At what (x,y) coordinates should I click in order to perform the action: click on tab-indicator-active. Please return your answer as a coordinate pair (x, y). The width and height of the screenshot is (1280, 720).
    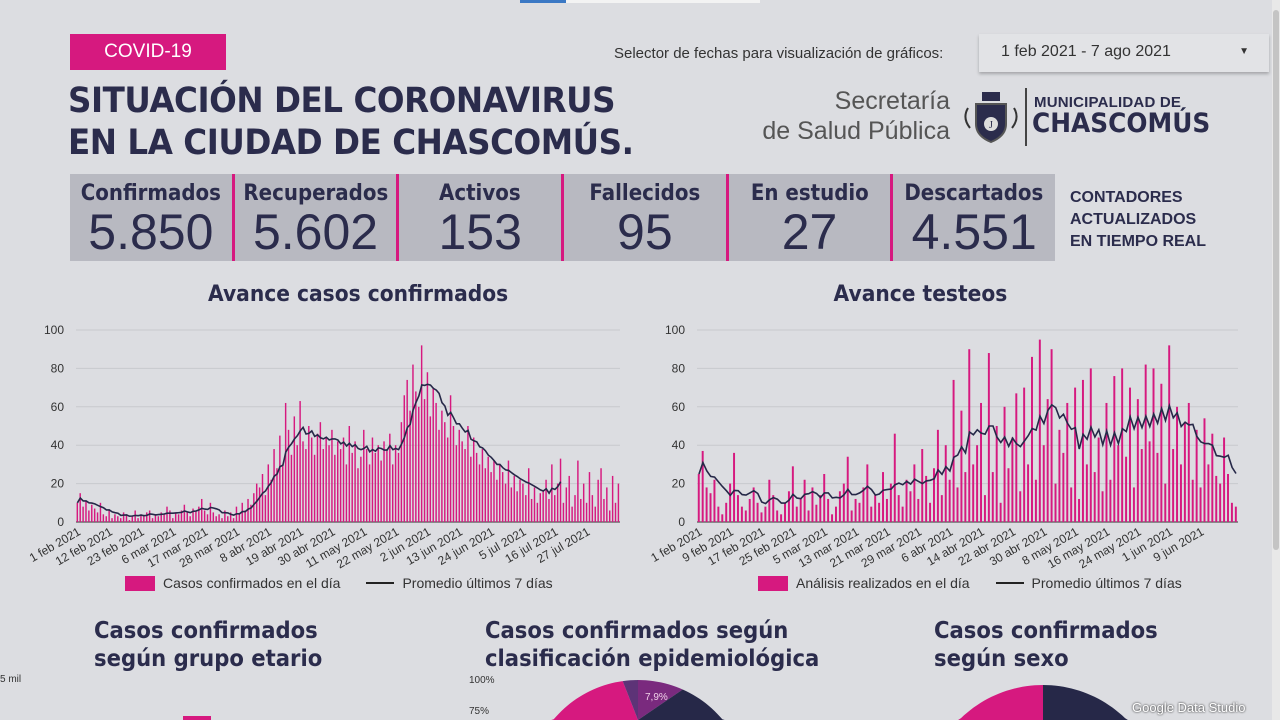
    Looking at the image, I should click on (543, 1).